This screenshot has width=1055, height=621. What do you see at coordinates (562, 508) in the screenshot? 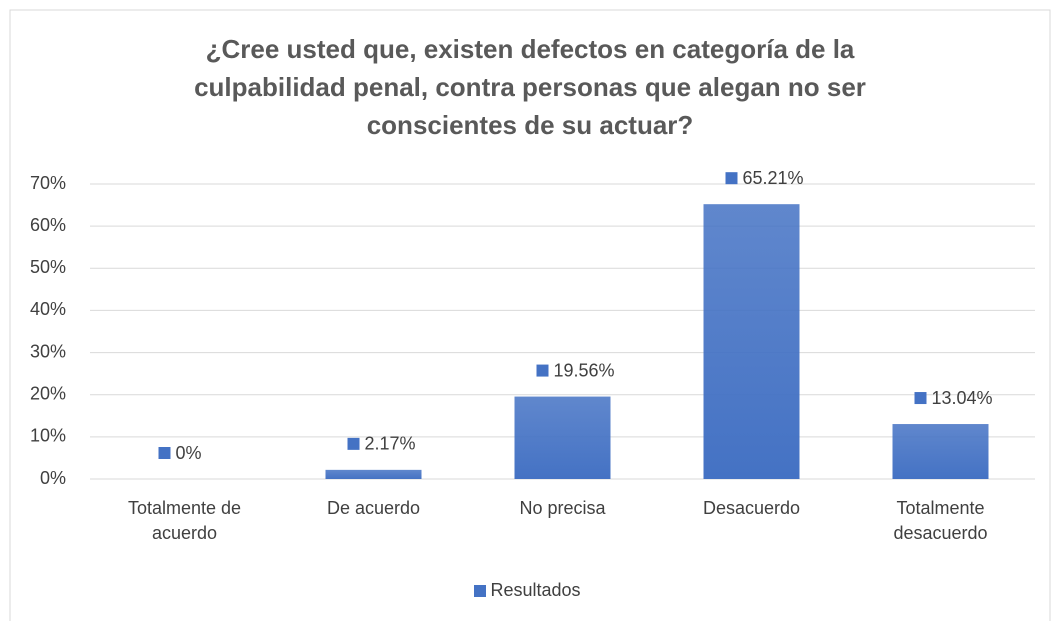
I see `x-tick-label: No precisa` at bounding box center [562, 508].